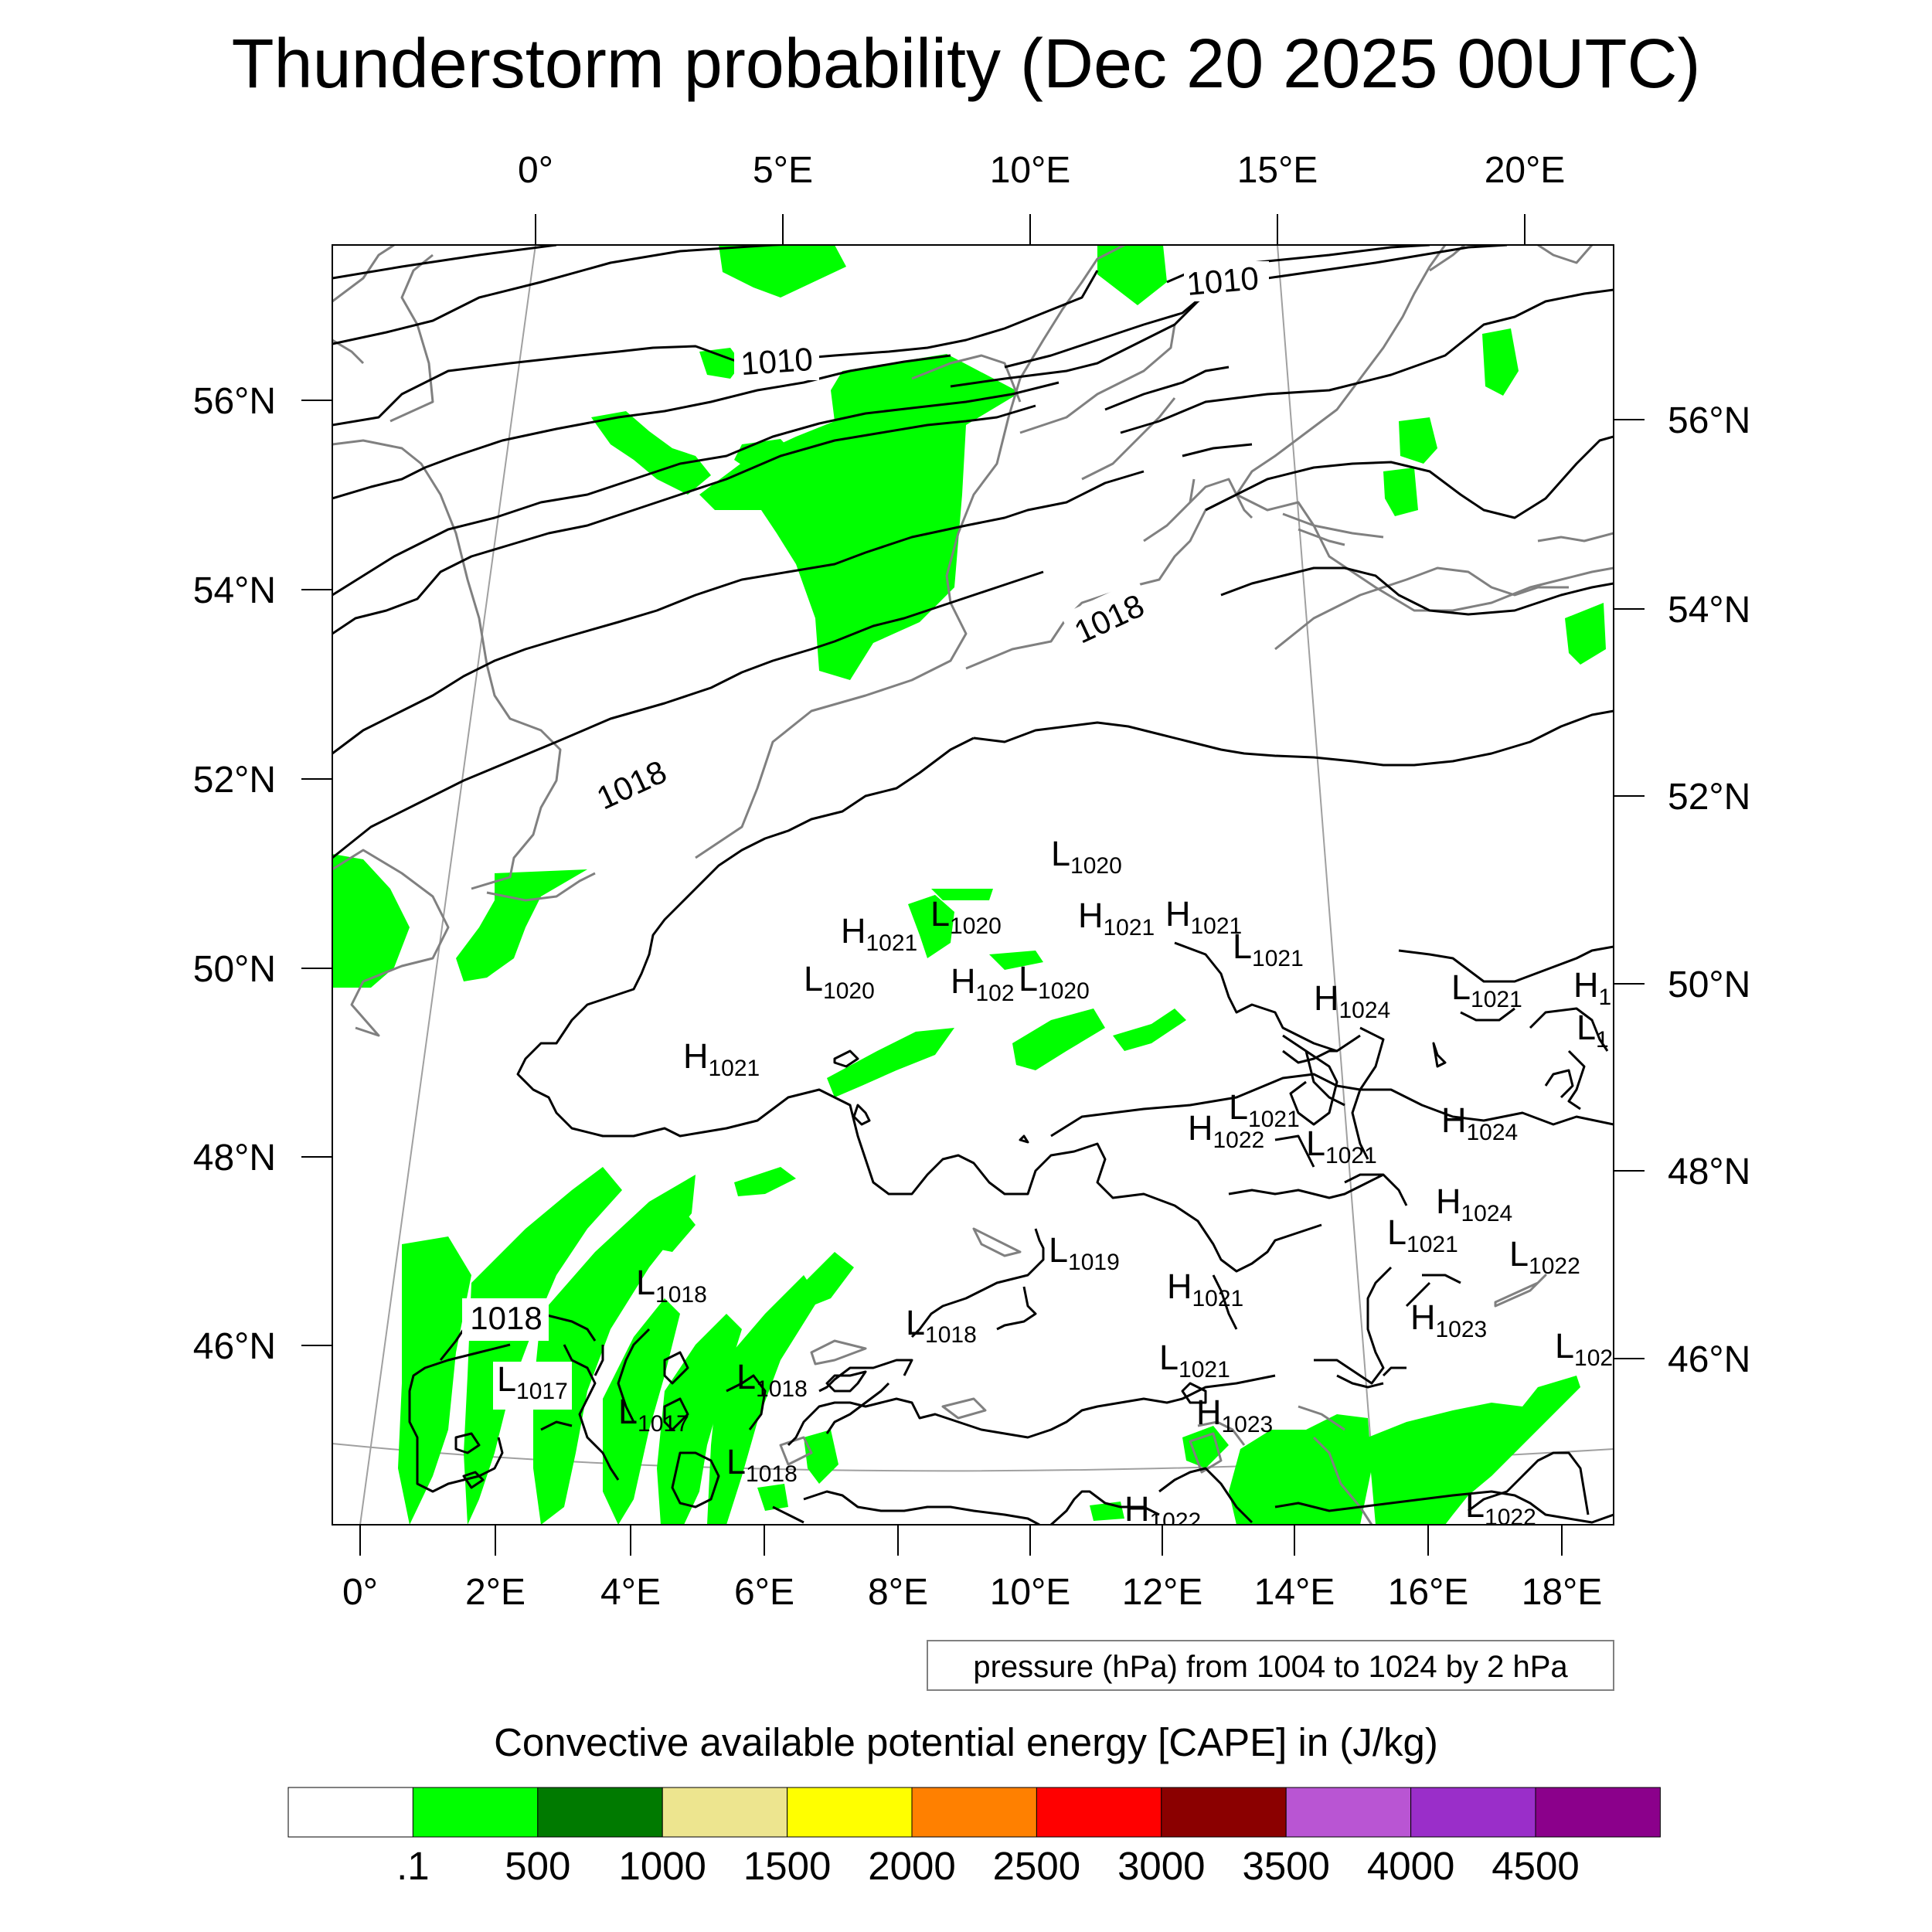 This screenshot has width=1932, height=1932. I want to click on right-lat-label: 48°N, so click(1709, 1171).